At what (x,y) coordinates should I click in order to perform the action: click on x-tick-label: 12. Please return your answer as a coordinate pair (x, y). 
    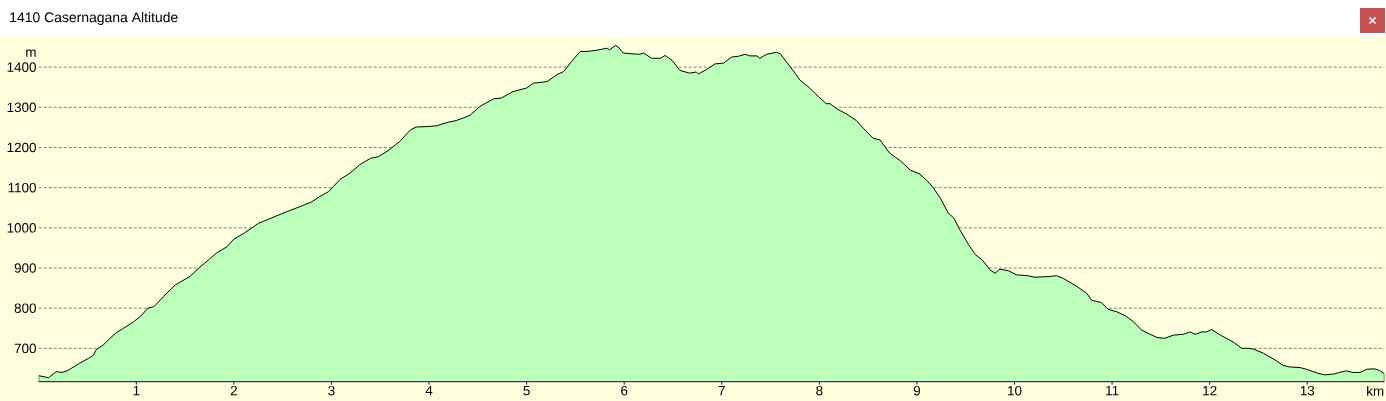
    Looking at the image, I should click on (1210, 390).